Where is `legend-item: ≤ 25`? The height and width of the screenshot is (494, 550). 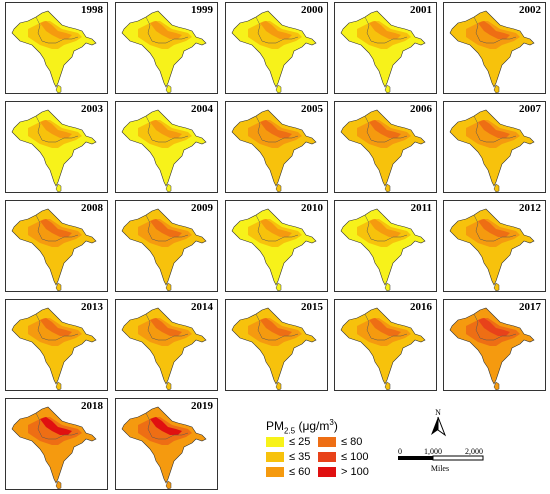
legend-item: ≤ 25 is located at coordinates (288, 442).